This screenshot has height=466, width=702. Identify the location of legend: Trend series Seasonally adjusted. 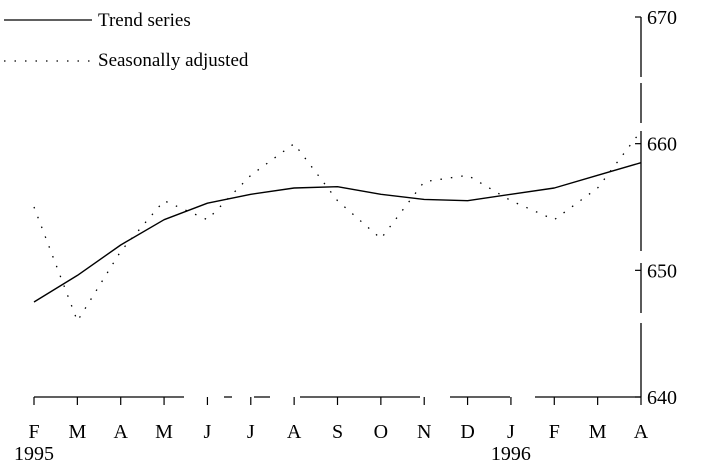
(126, 40).